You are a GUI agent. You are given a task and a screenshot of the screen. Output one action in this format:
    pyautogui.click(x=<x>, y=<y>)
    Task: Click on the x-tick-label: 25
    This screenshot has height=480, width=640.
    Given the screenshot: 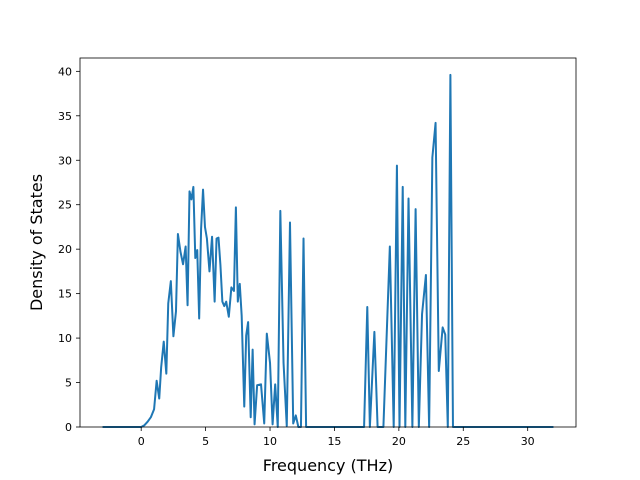 What is the action you would take?
    pyautogui.click(x=463, y=441)
    